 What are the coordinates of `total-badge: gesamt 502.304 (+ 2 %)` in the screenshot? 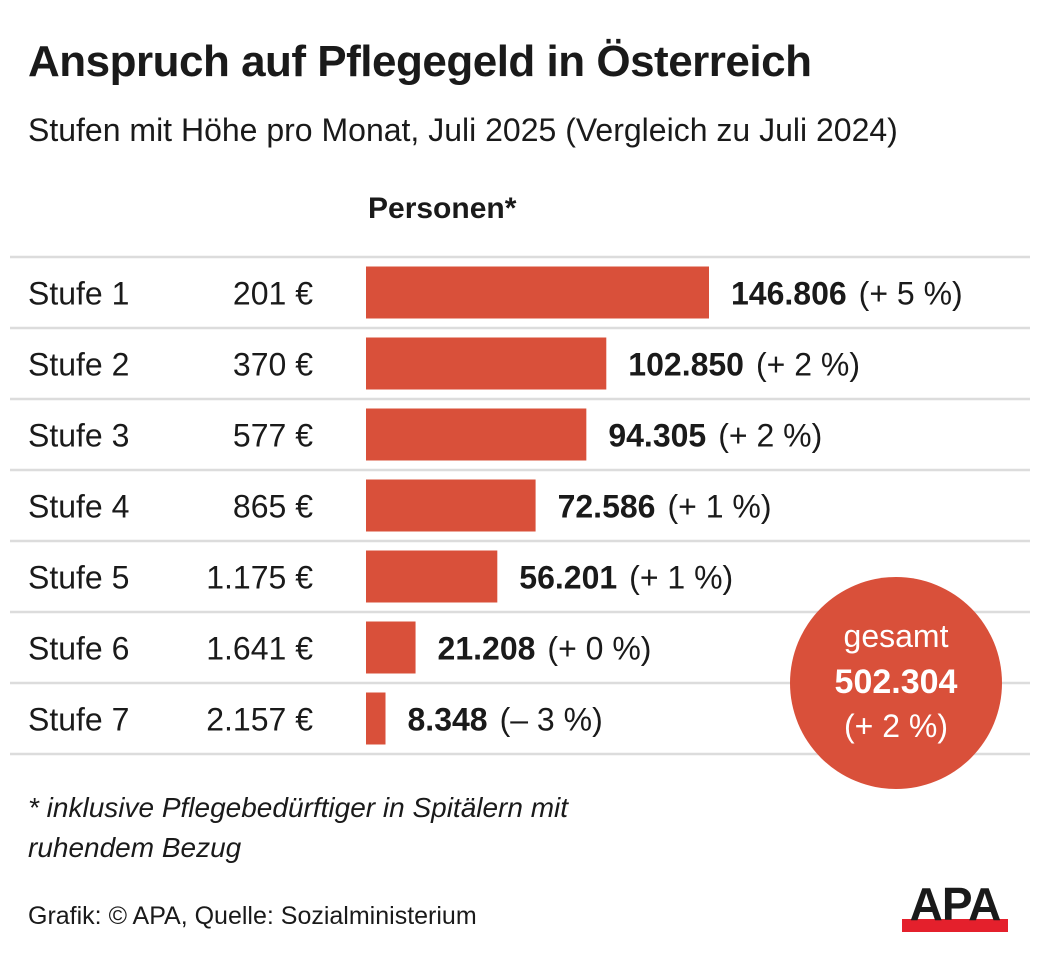 It's located at (896, 683).